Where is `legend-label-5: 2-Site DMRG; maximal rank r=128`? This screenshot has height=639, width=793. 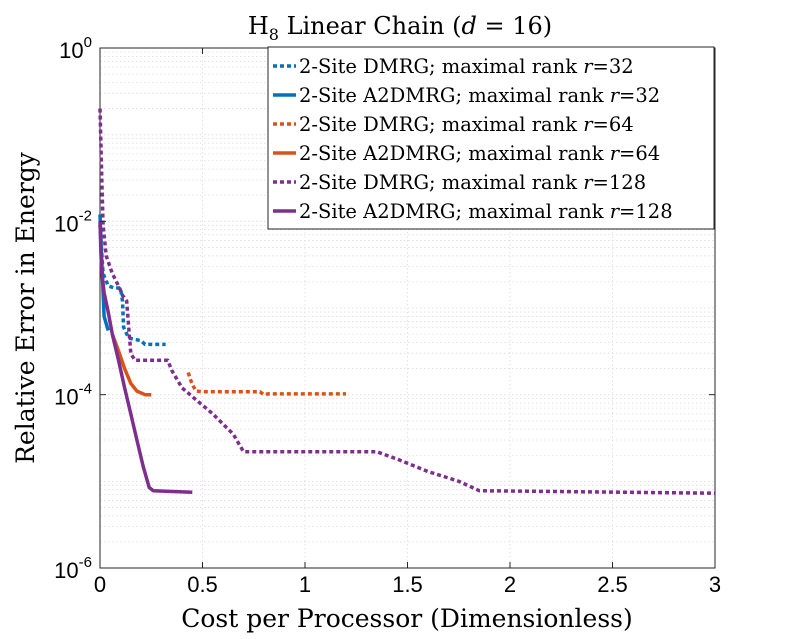 legend-label-5: 2-Site DMRG; maximal rank r=128 is located at coordinates (472, 182).